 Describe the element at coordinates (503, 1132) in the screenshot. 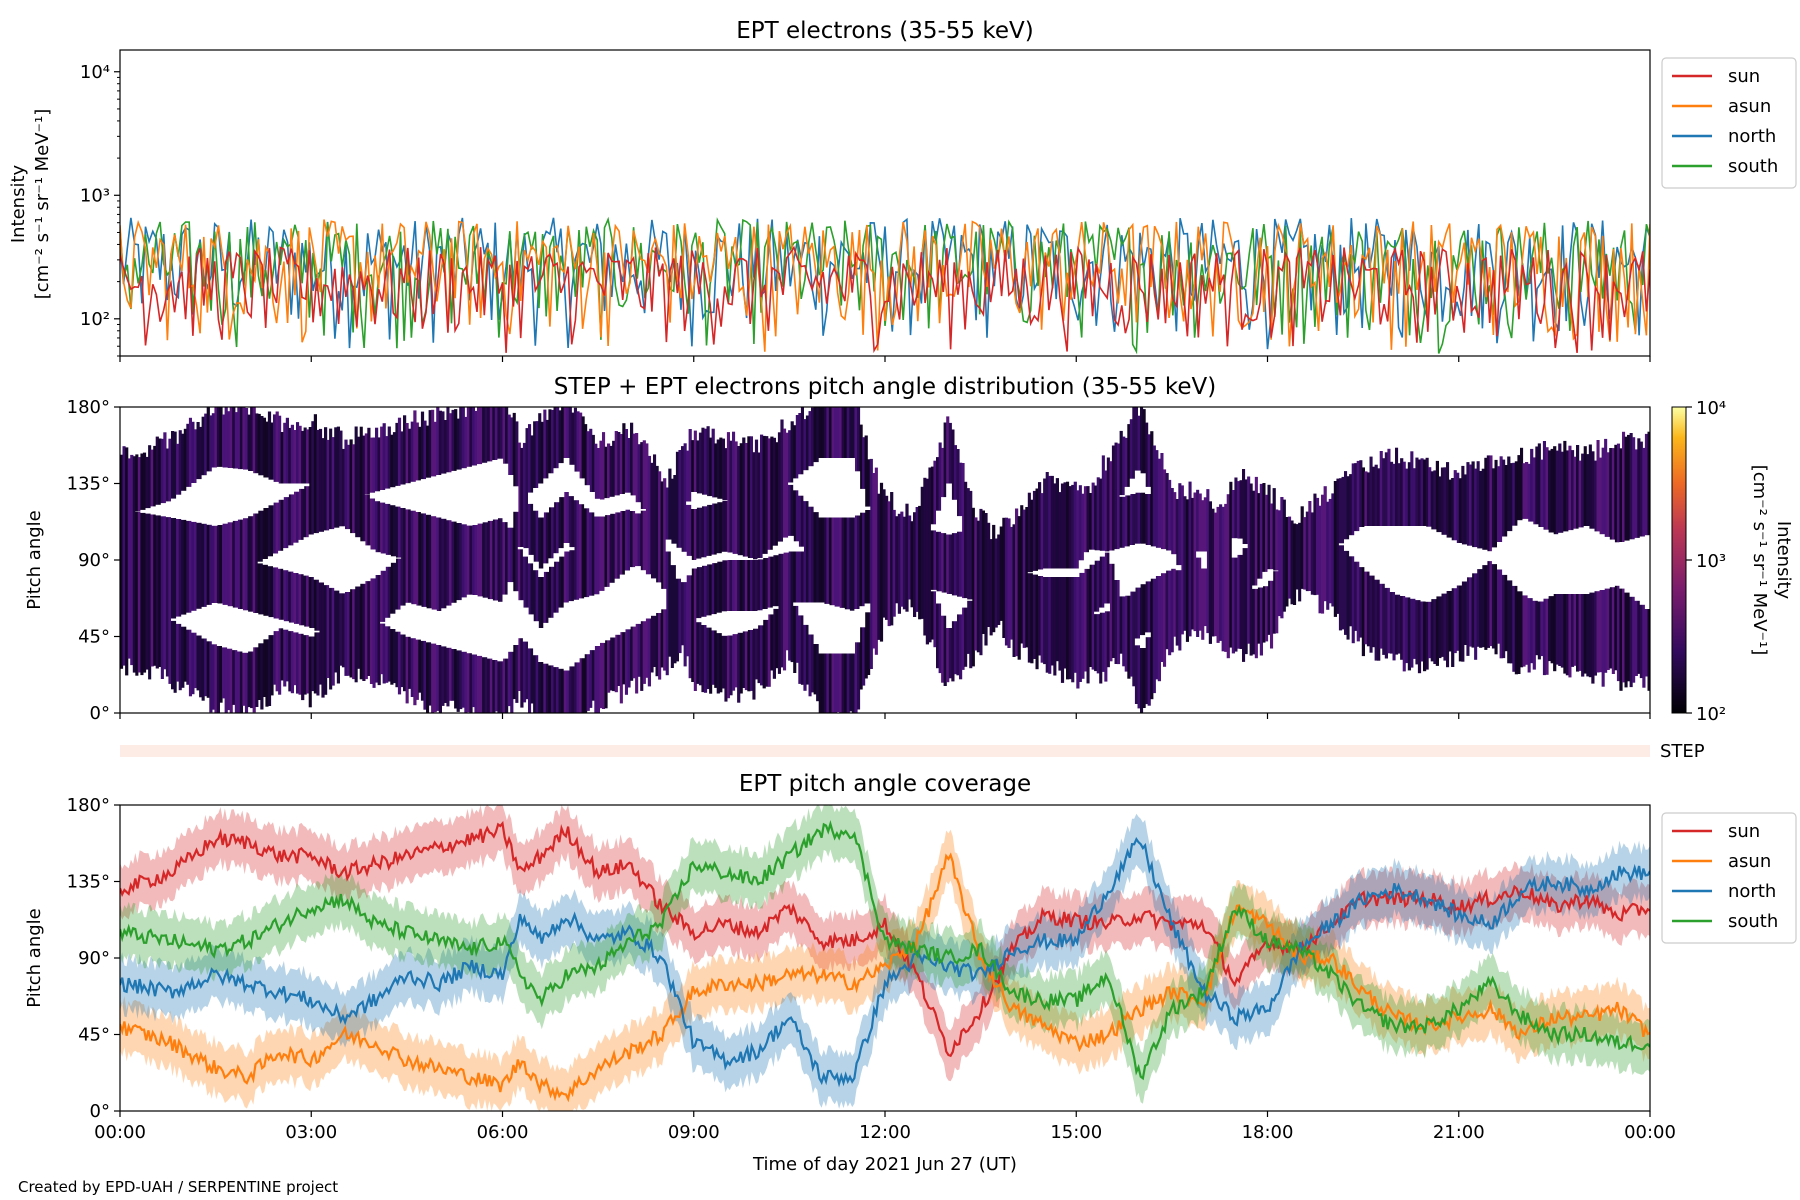

I see `x-tick-label: 06:00` at that location.